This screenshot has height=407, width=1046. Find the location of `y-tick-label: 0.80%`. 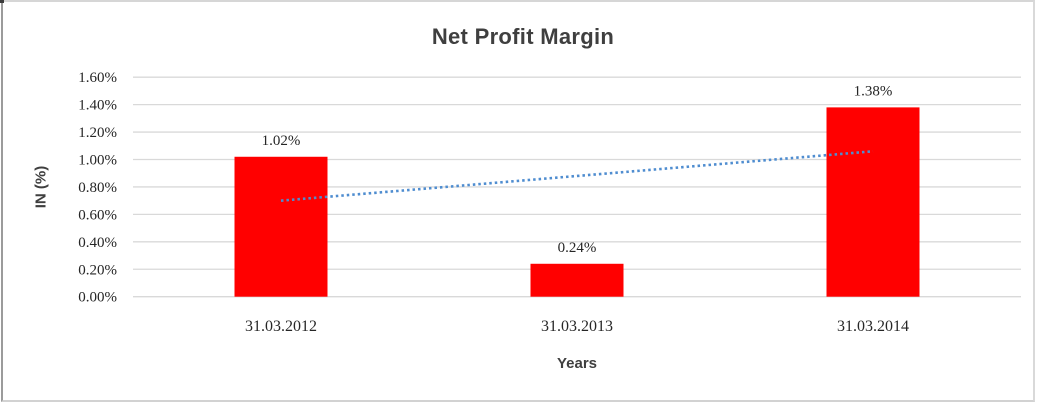

y-tick-label: 0.80% is located at coordinates (97, 188).